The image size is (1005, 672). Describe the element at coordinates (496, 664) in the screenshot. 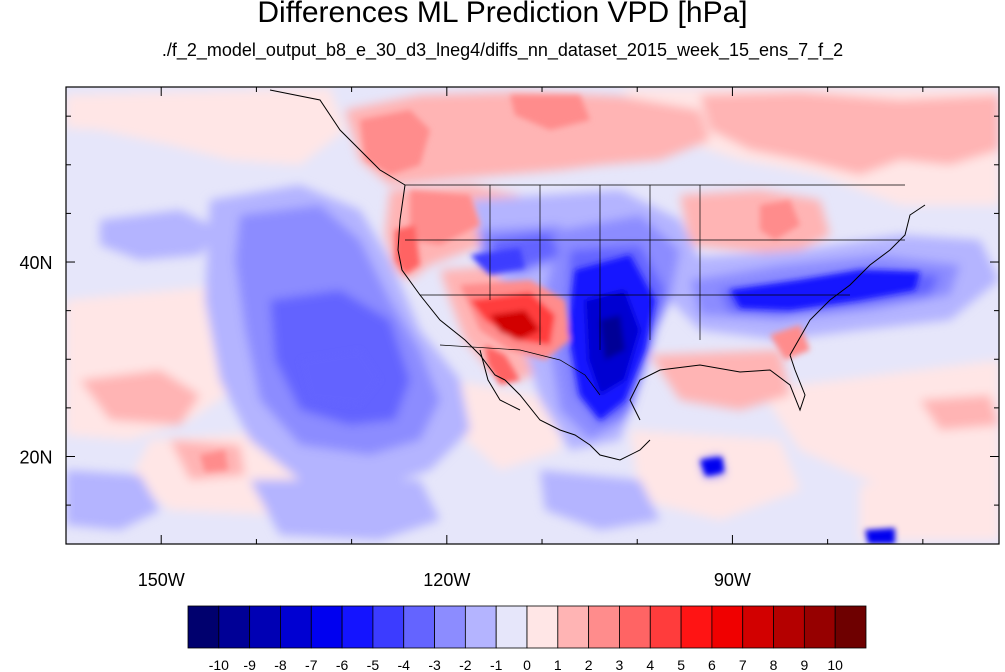

I see `colorbar-label: -1` at that location.